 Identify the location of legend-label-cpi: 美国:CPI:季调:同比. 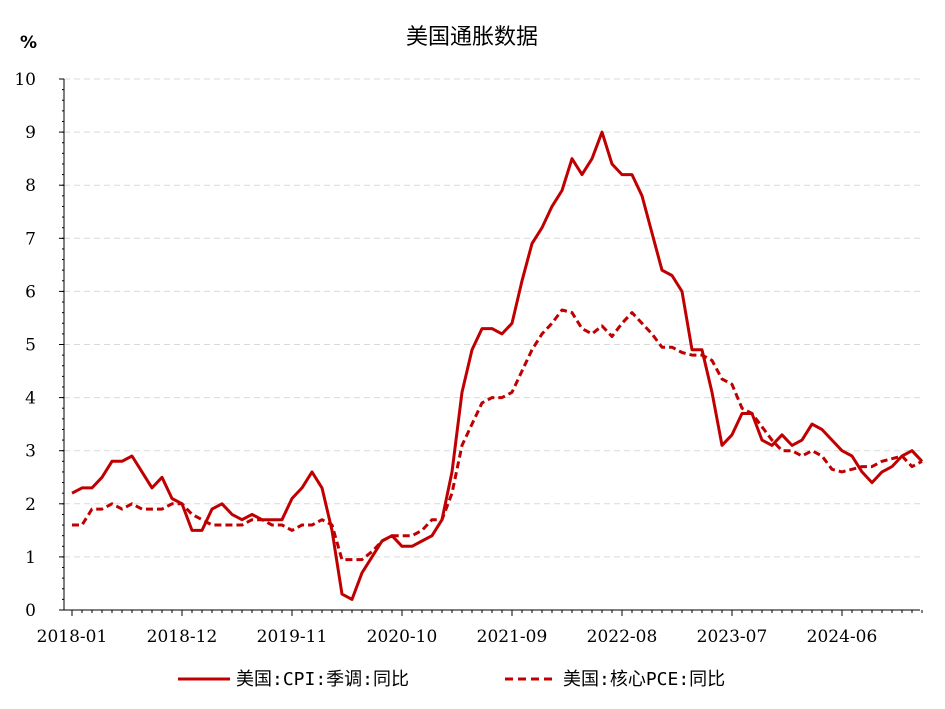
(322, 679).